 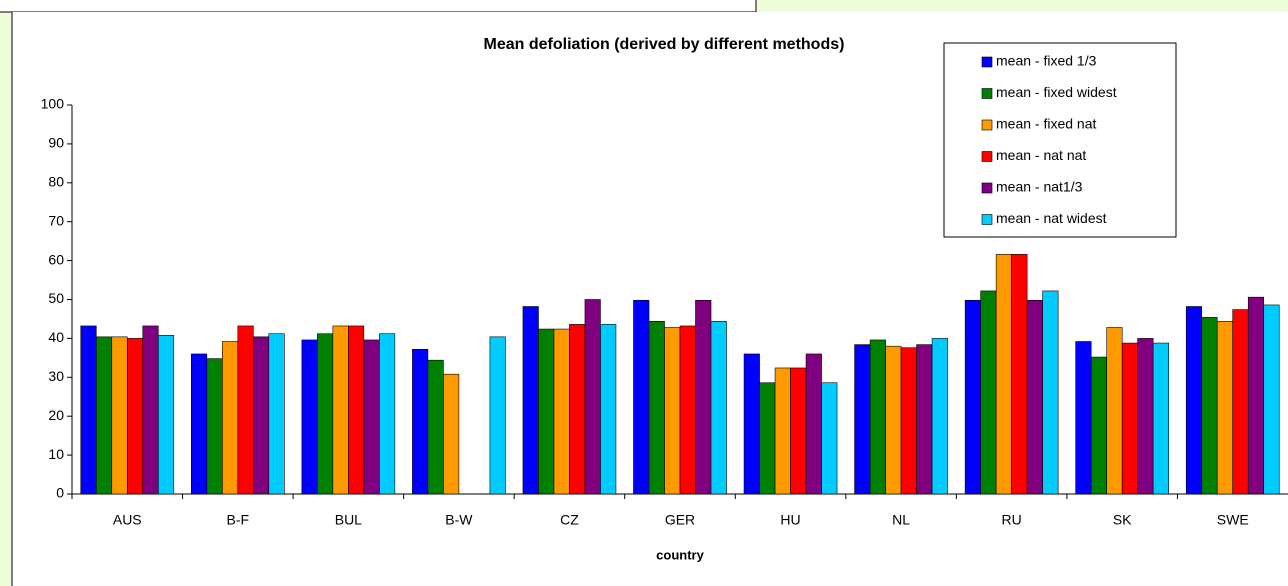 What do you see at coordinates (1012, 520) in the screenshot?
I see `x-tick-label: RU` at bounding box center [1012, 520].